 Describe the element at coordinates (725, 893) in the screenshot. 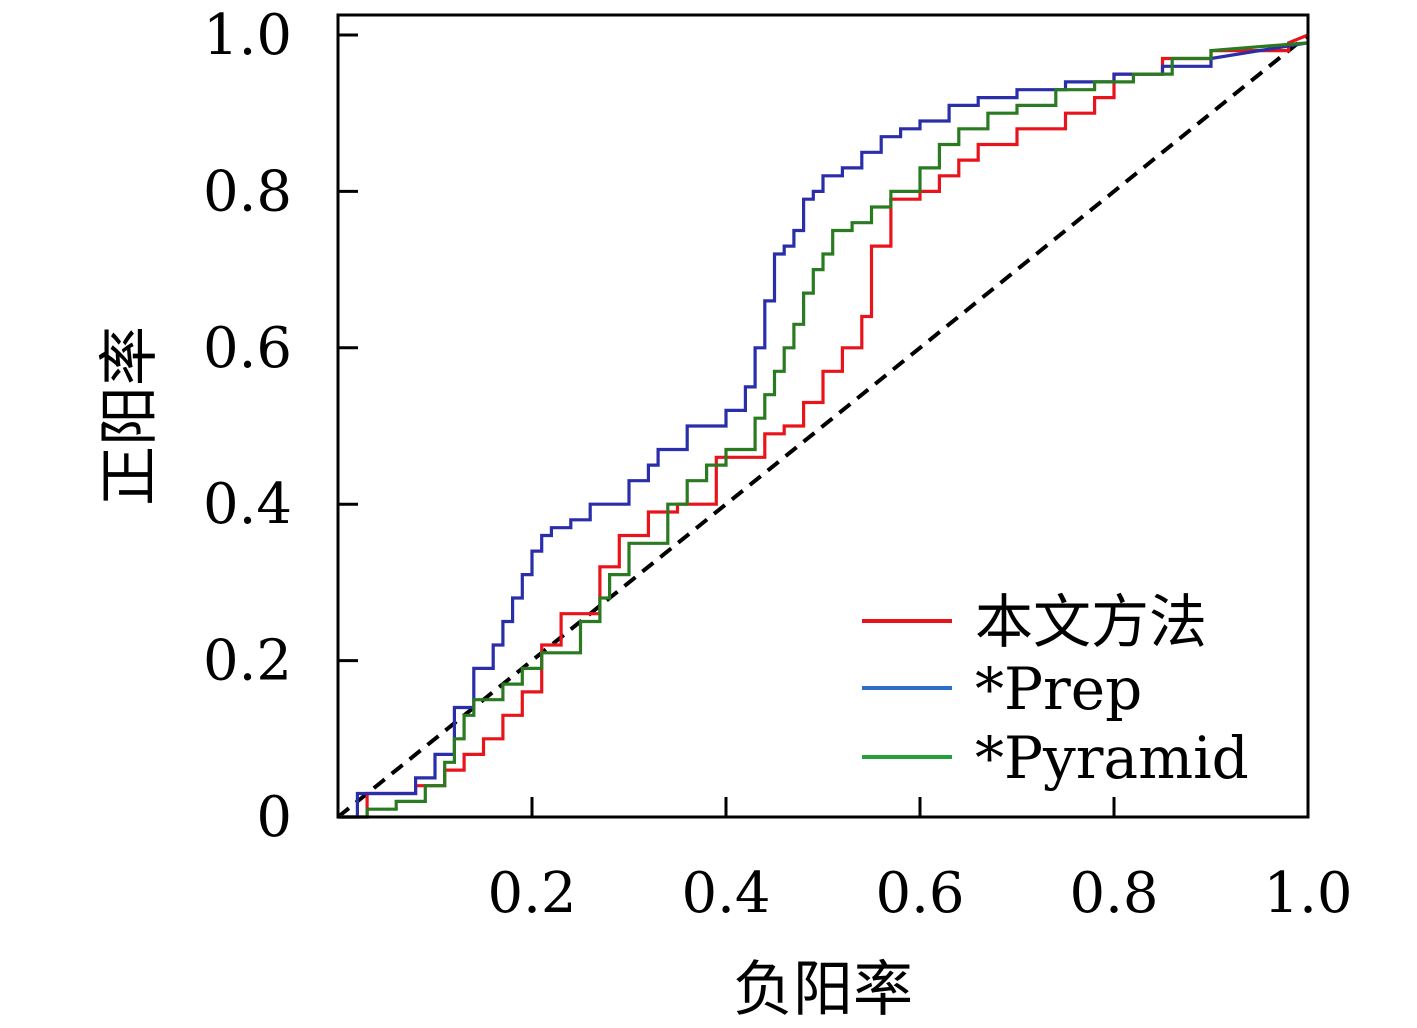

I see `x-tick-label-1: 0.4` at that location.